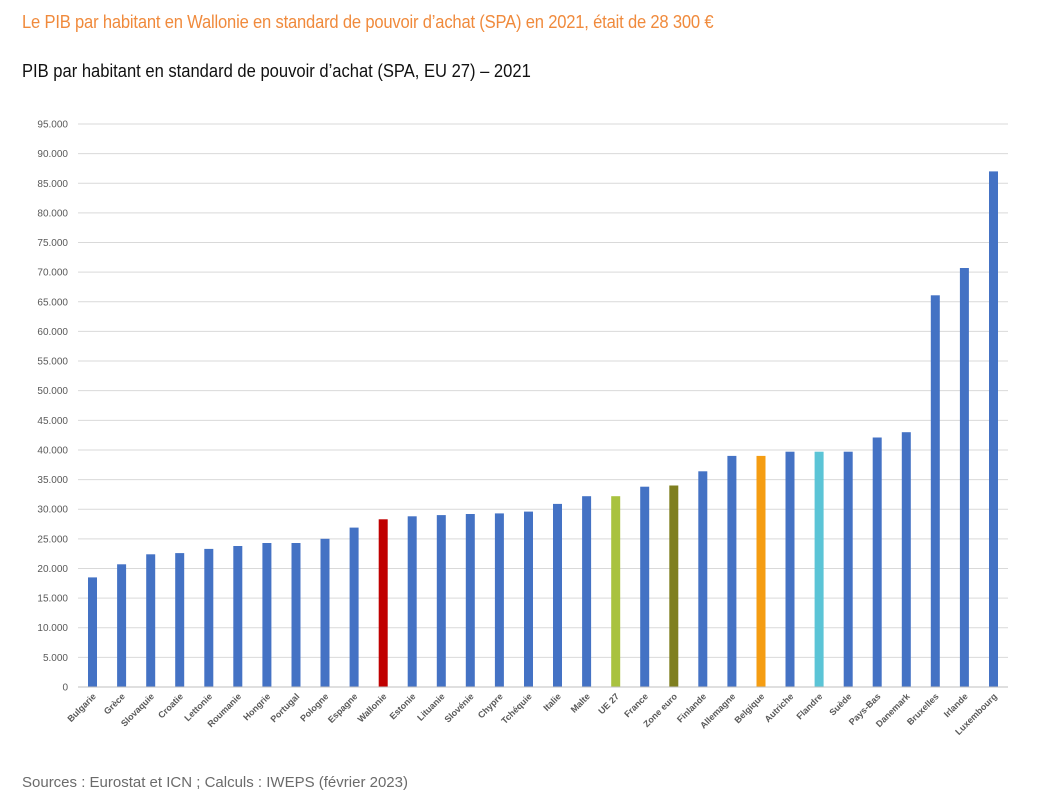 This screenshot has width=1037, height=804. I want to click on y-tick-label: 65.000, so click(52, 302).